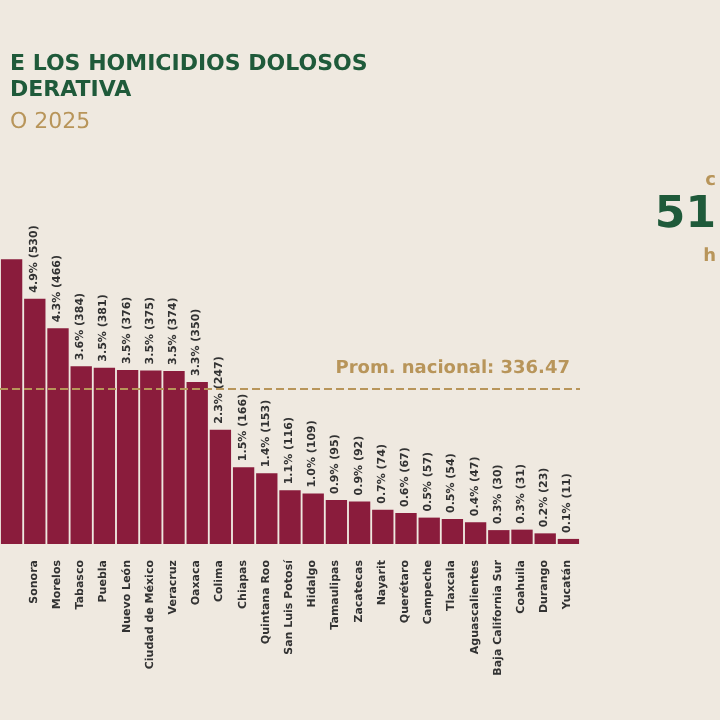 The height and width of the screenshot is (720, 720). I want to click on text: h, so click(710, 257).